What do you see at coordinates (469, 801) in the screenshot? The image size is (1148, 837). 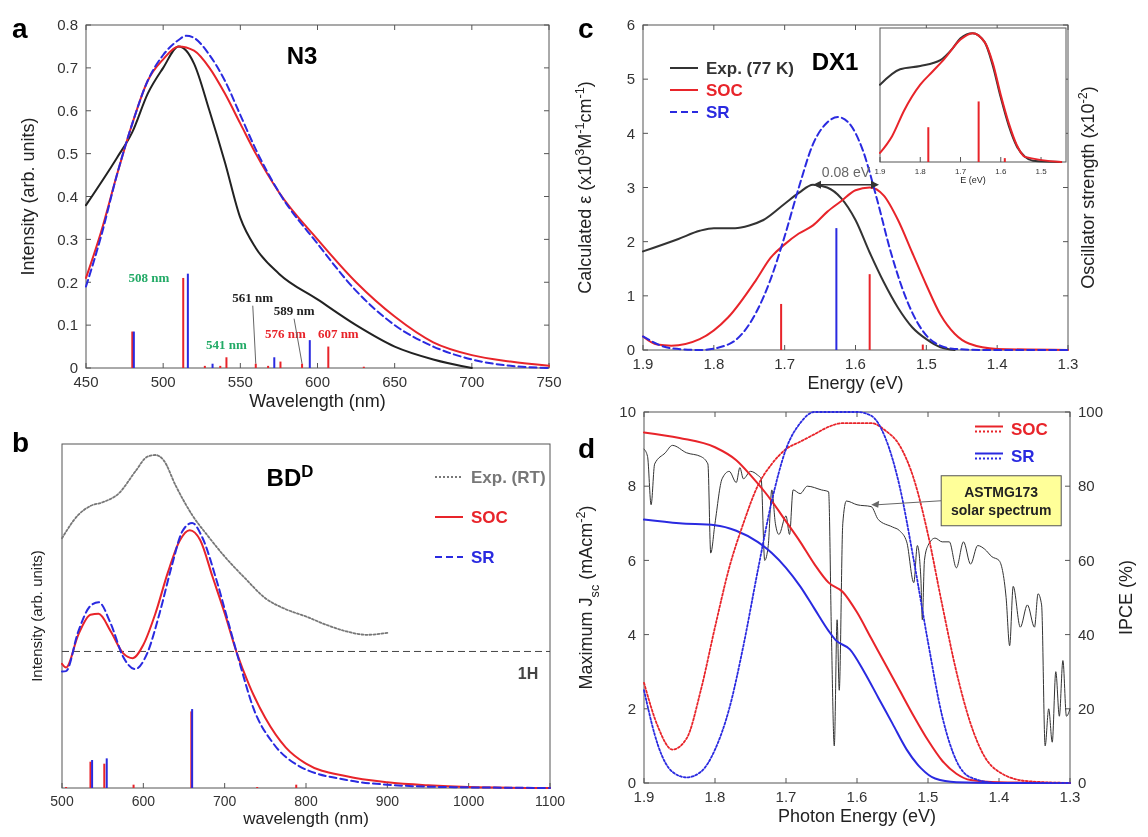 I see `x-tick-label: 1000` at bounding box center [469, 801].